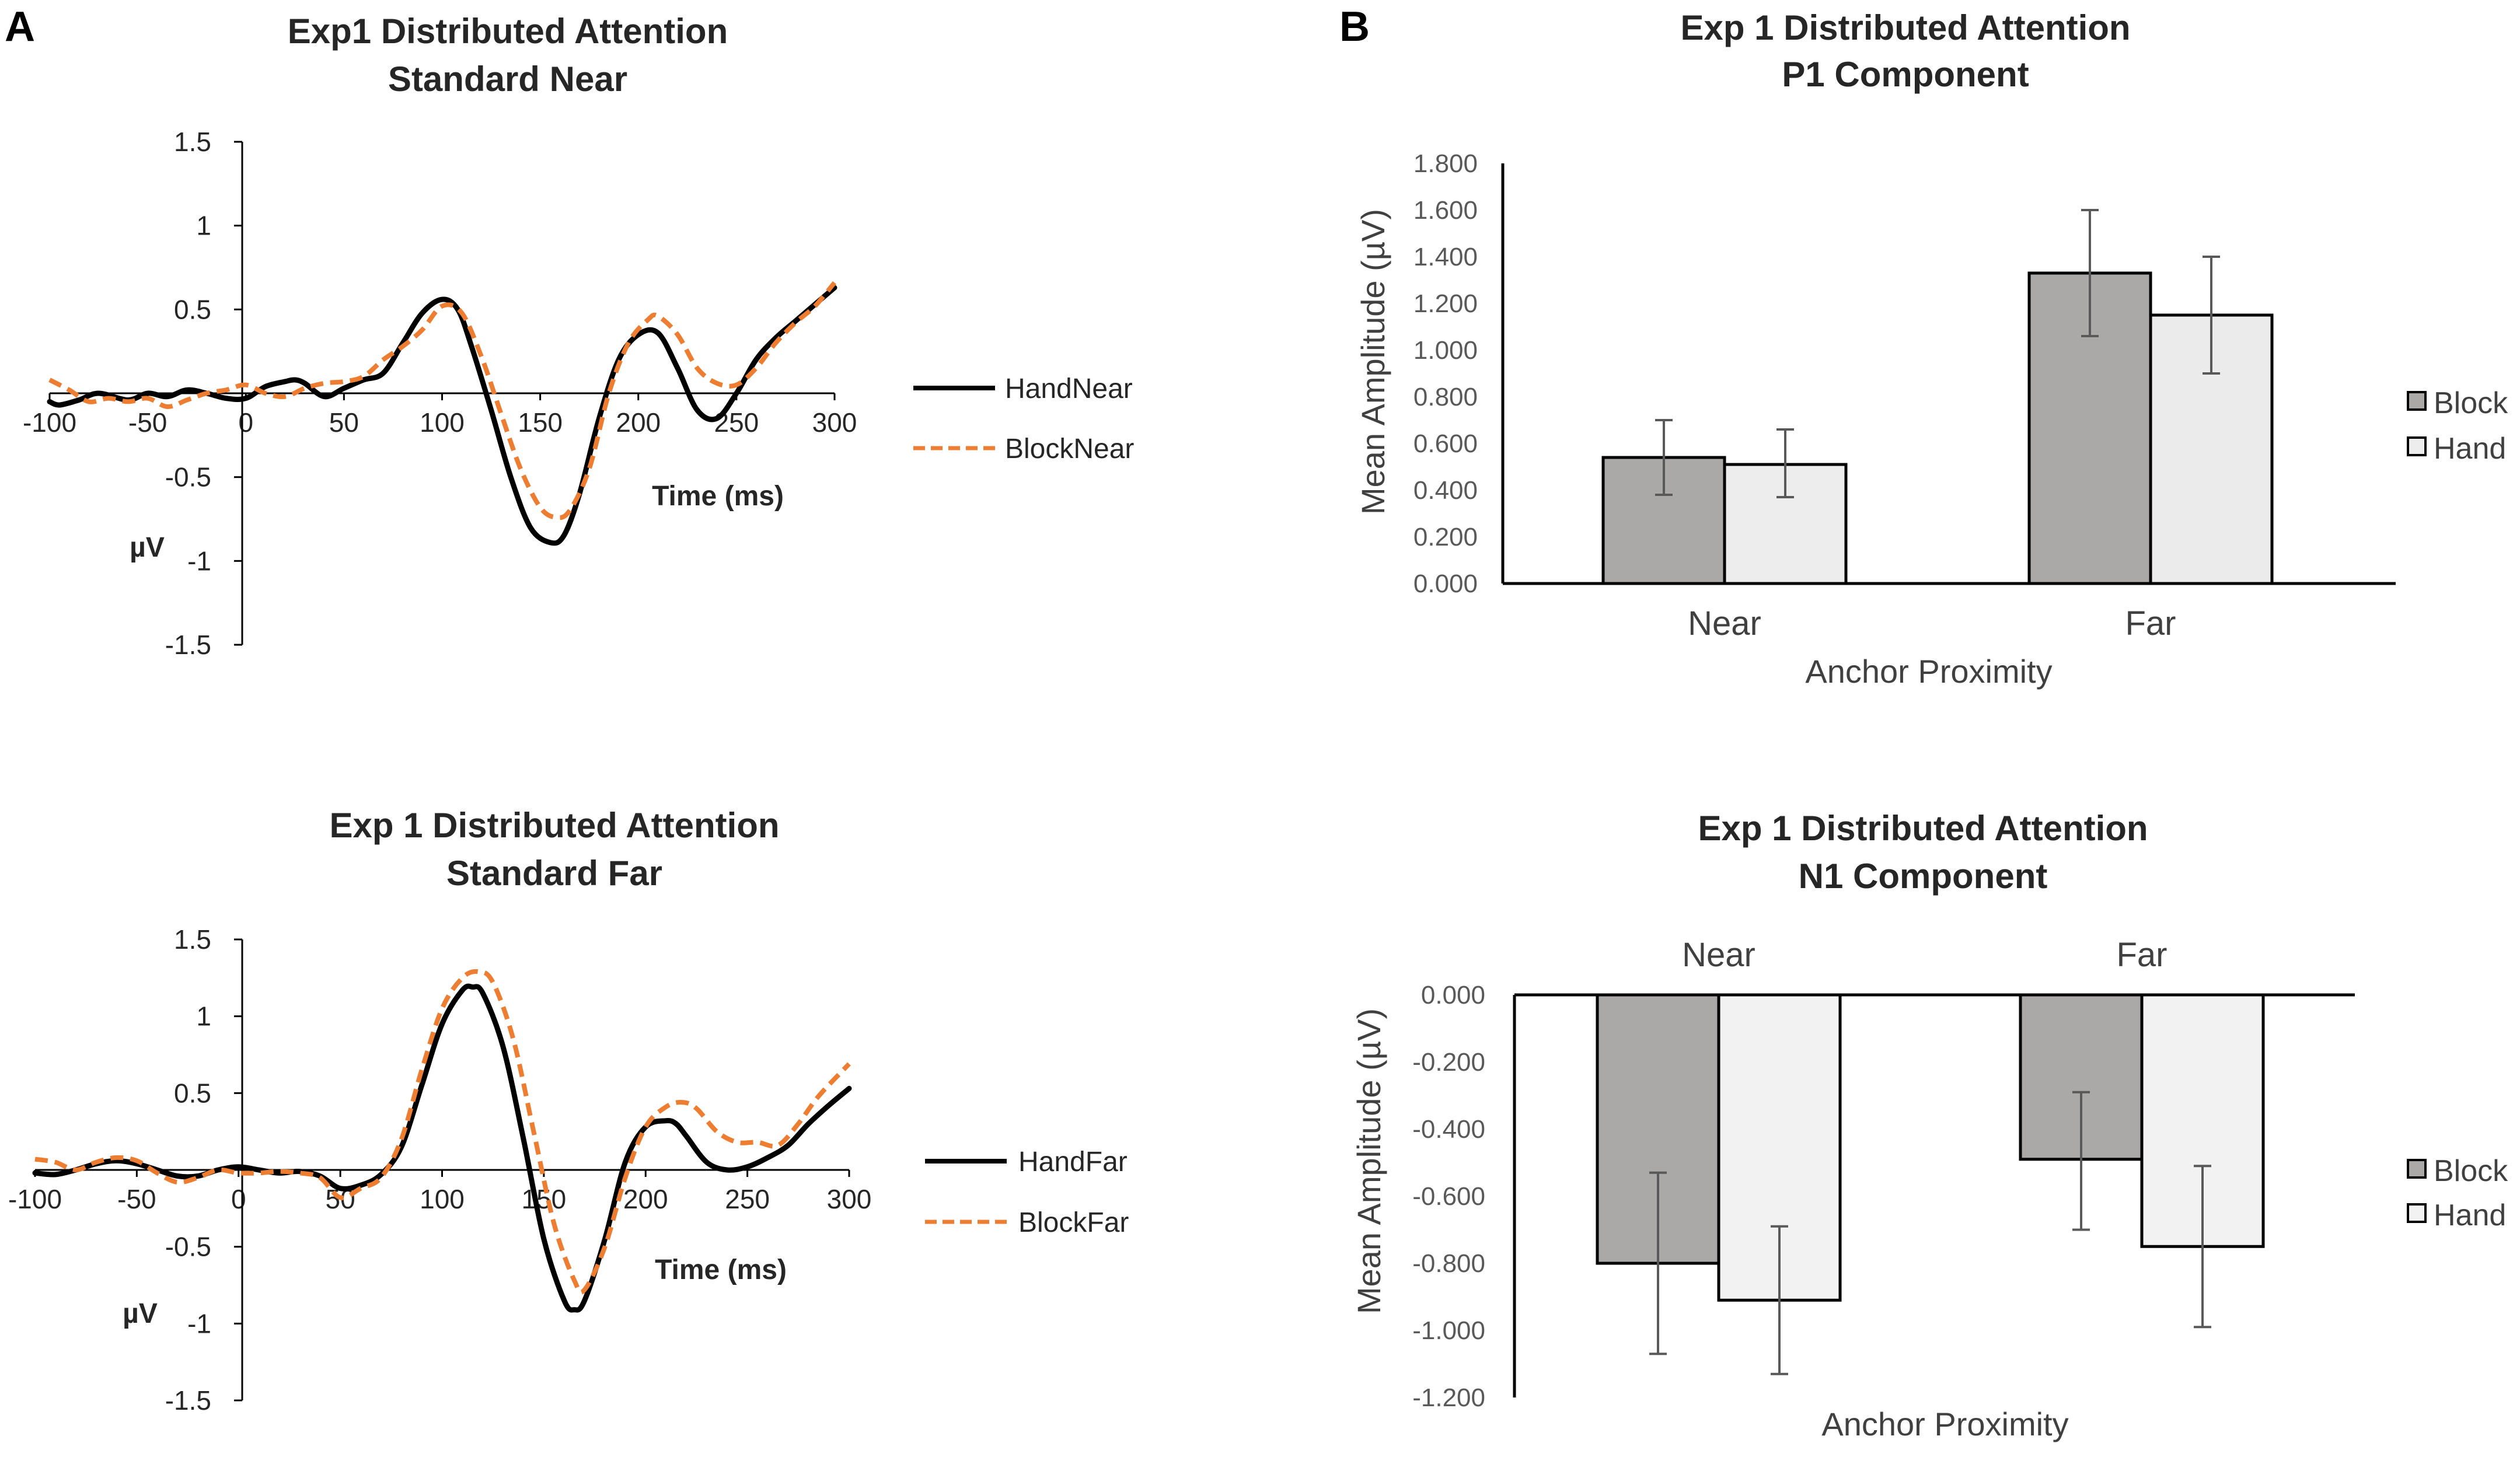 The width and height of the screenshot is (2520, 1457). Describe the element at coordinates (1445, 397) in the screenshot. I see `y-tick-label: 0.800` at that location.